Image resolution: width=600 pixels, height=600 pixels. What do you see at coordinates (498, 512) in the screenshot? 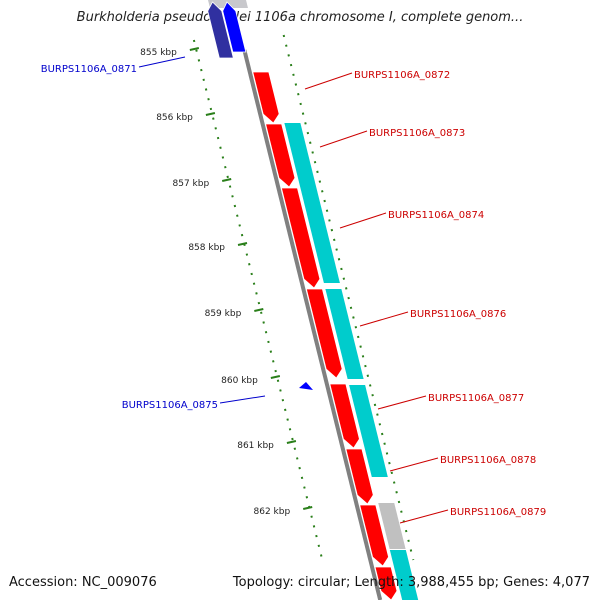
I see `forward-gene-label: BURPS1106A_0879` at bounding box center [498, 512].